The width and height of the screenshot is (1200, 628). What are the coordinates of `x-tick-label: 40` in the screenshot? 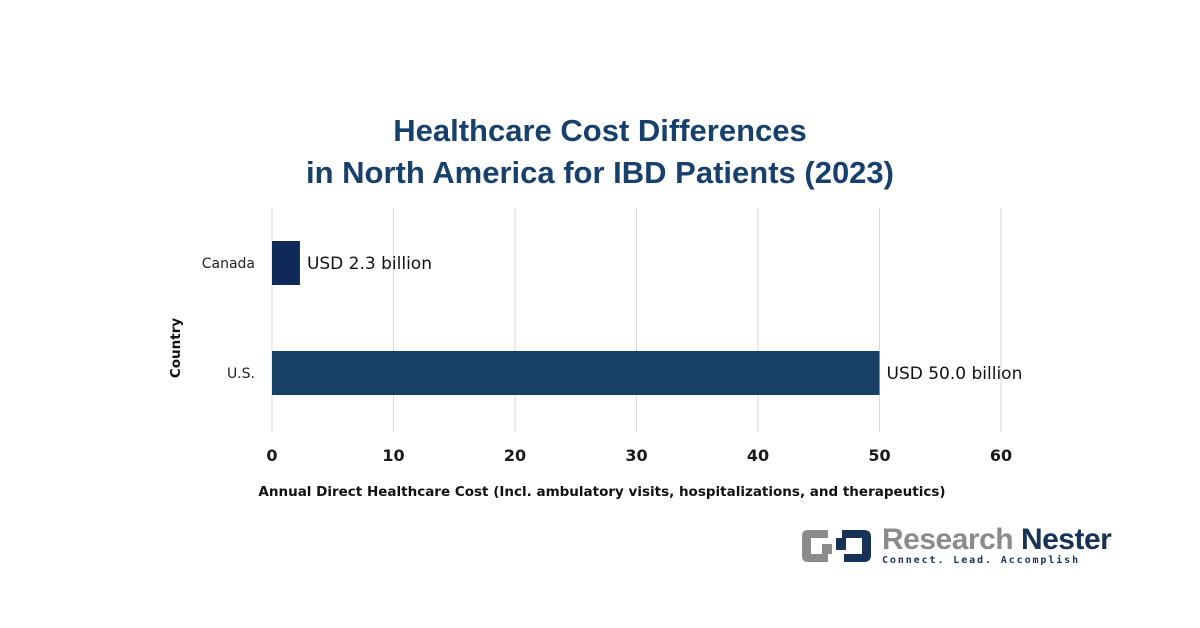 It's located at (758, 455).